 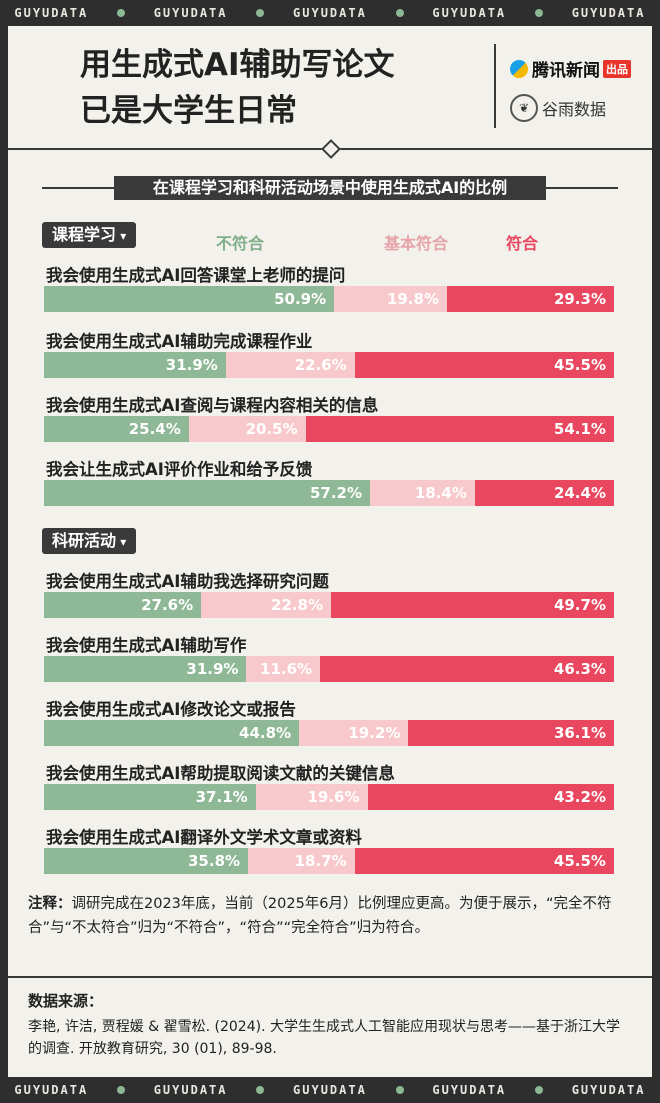 What do you see at coordinates (220, 773) in the screenshot?
I see `question-label: 我会使用生成式AI帮助提取阅读文献的关键信息` at bounding box center [220, 773].